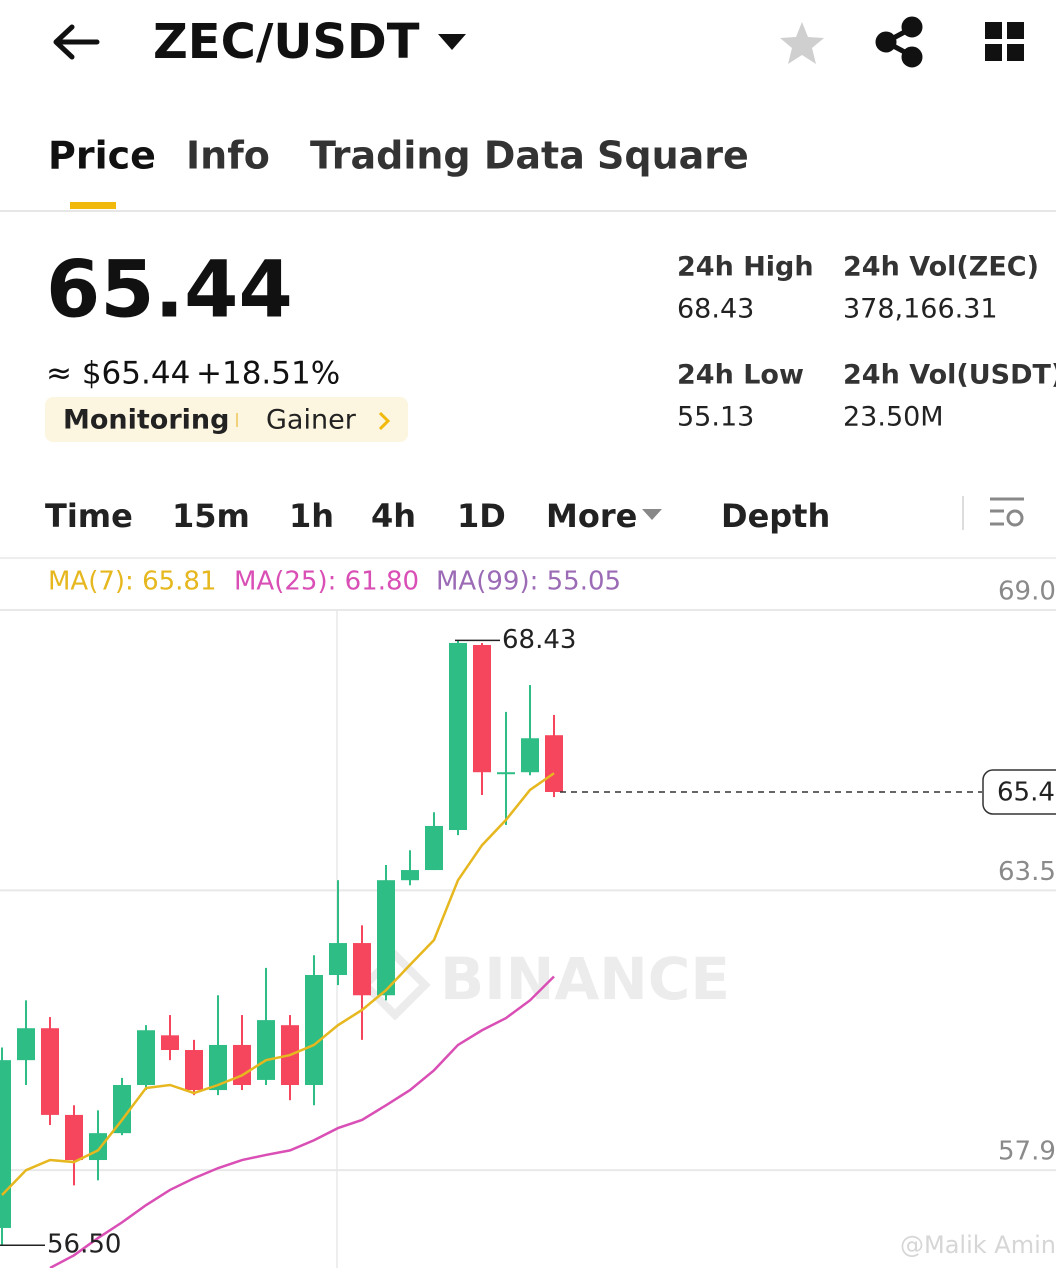 The height and width of the screenshot is (1272, 1056). What do you see at coordinates (1027, 1152) in the screenshot?
I see `y-tick-label: 57.98` at bounding box center [1027, 1152].